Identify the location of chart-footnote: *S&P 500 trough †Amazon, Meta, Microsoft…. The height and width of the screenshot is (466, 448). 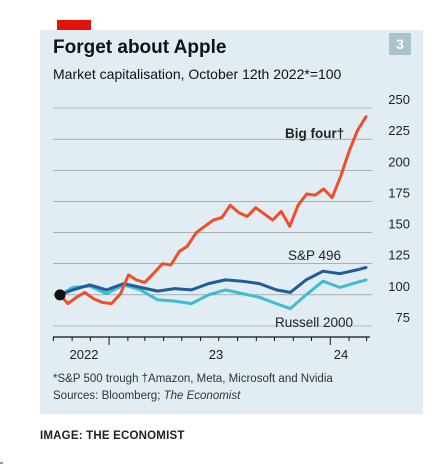
(193, 379).